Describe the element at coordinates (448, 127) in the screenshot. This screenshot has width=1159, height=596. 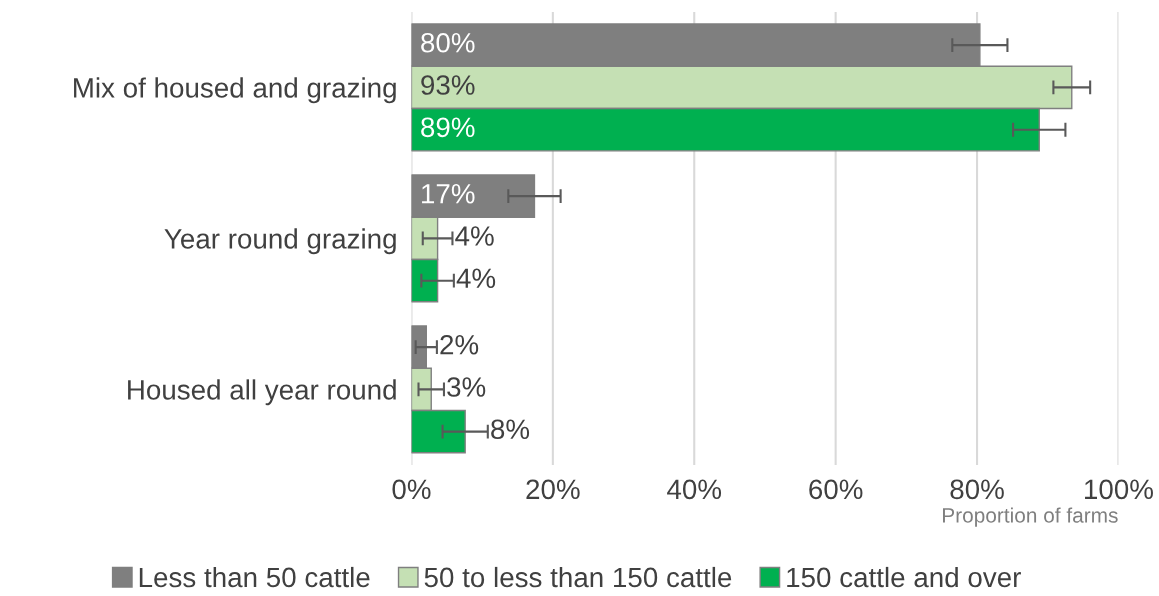
I see `data-label: 89%` at that location.